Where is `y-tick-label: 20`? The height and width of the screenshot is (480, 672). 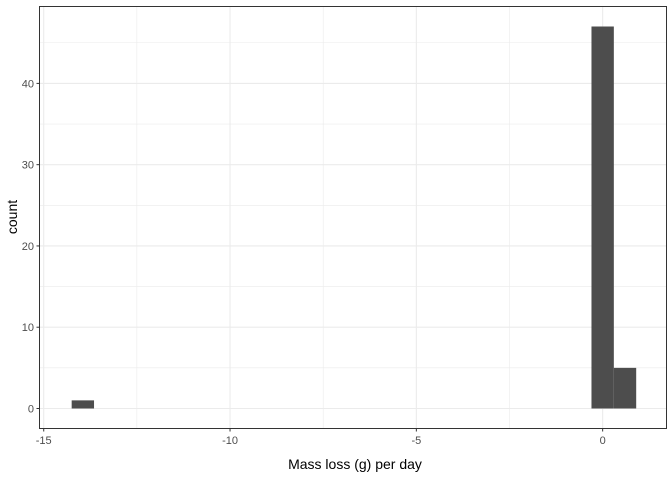 y-tick-label: 20 is located at coordinates (28, 247).